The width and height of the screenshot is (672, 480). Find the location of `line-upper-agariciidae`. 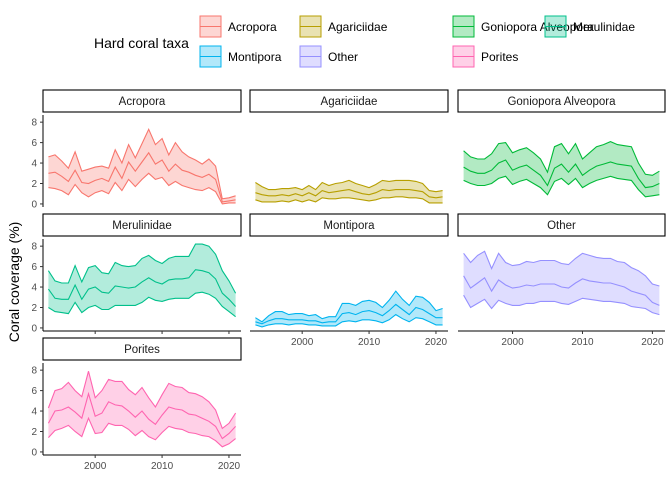

line-upper-agariciidae is located at coordinates (349, 186).